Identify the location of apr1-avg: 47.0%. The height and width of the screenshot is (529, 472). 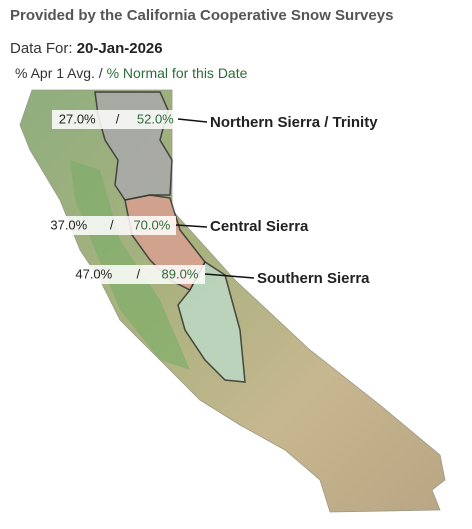
(93, 273).